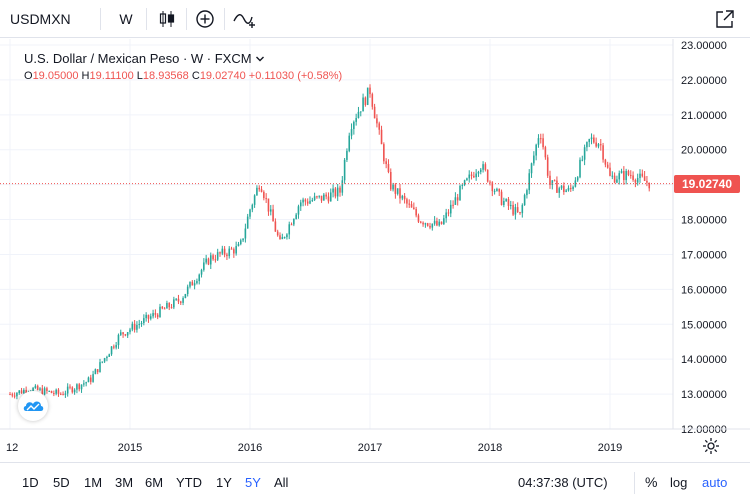  What do you see at coordinates (40, 19) in the screenshot?
I see `symbol-search-button: USDMXN` at bounding box center [40, 19].